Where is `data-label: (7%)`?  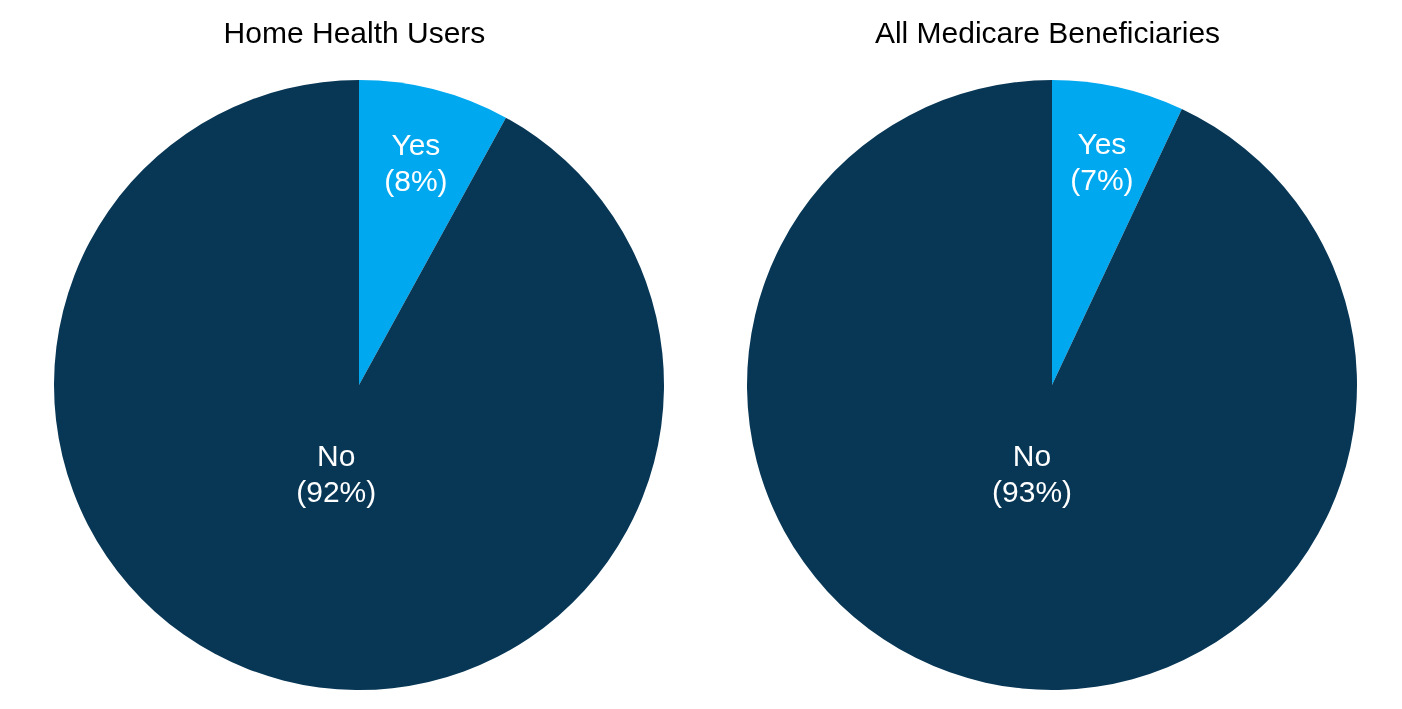
data-label: (7%) is located at coordinates (1102, 179).